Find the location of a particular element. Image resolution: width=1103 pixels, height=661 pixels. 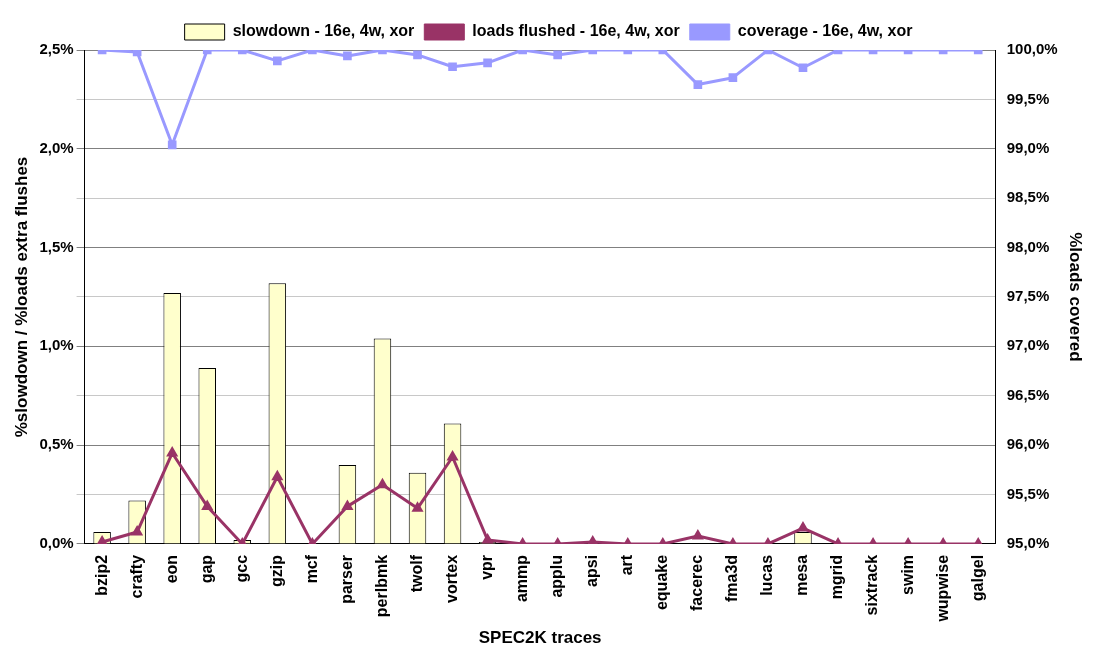

y2-tick-label: 98,0% is located at coordinates (1028, 246).